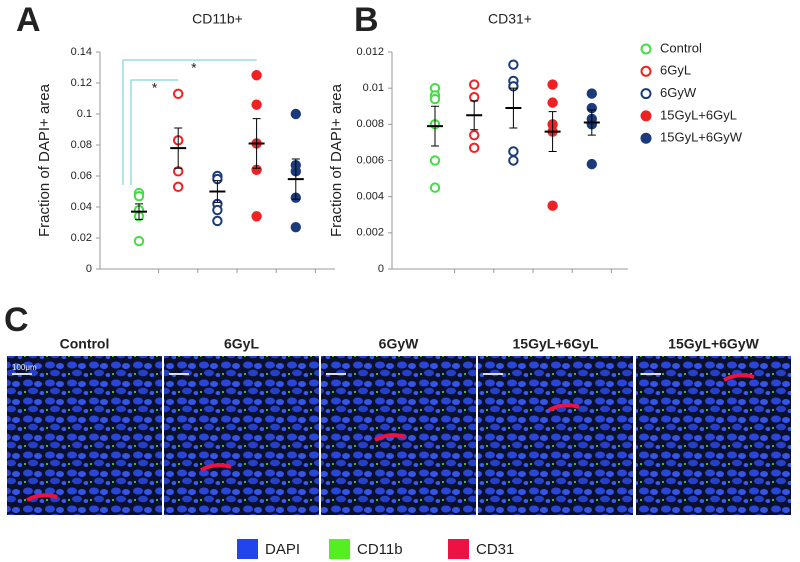  I want to click on image-label: 15GyL+6GyL, so click(556, 344).